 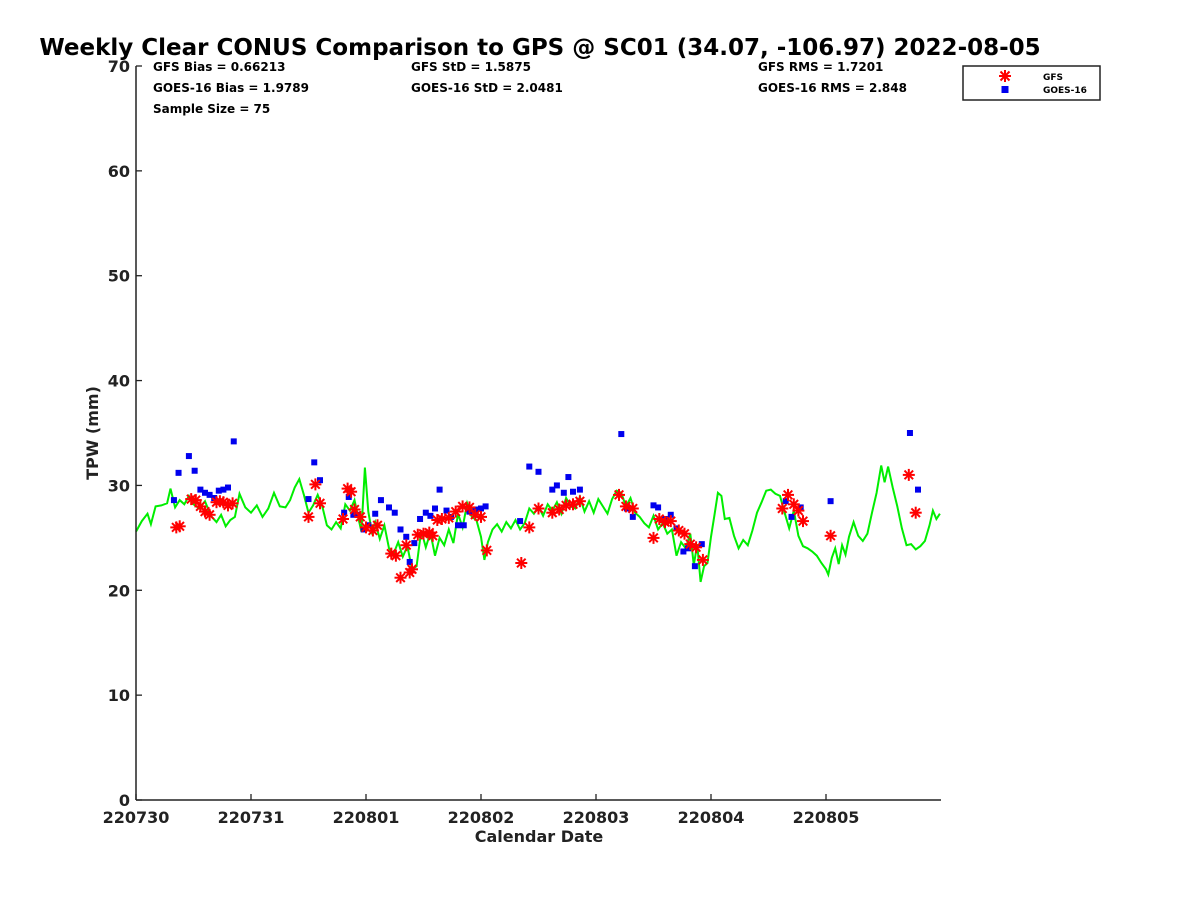 What do you see at coordinates (119, 66) in the screenshot?
I see `y-tick-label: 70` at bounding box center [119, 66].